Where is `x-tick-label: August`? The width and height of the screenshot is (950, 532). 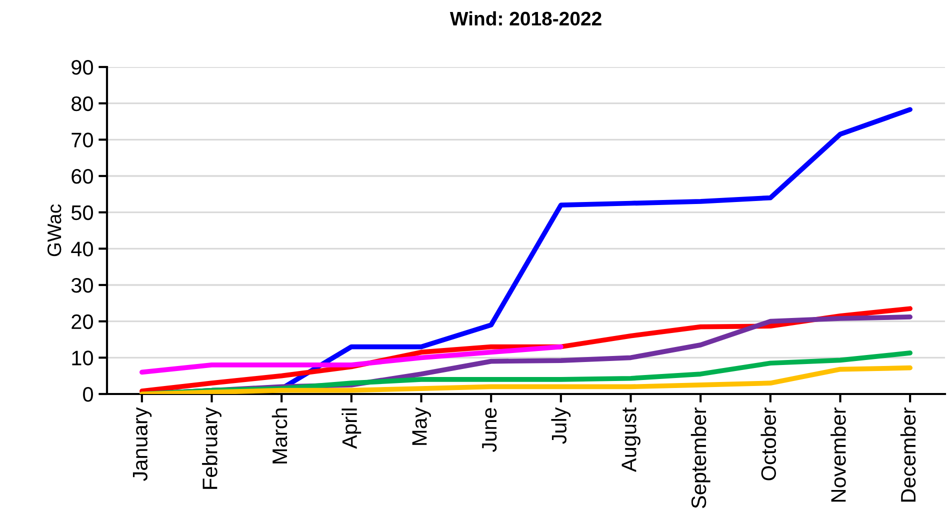
x-tick-label: August is located at coordinates (631, 439).